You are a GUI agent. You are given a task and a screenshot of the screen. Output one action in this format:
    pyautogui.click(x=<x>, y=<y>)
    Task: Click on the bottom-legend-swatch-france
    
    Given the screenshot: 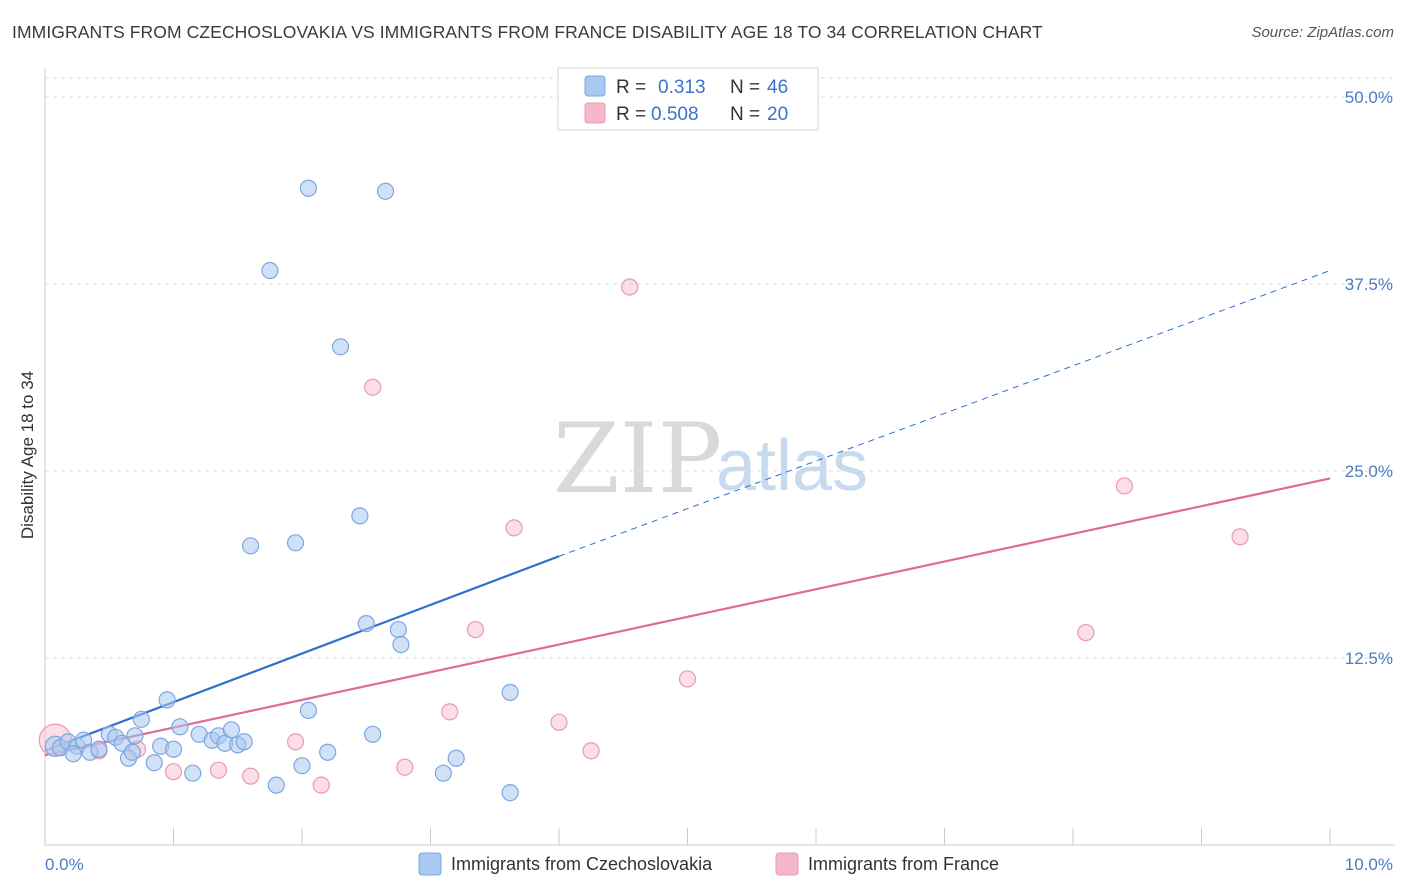 What is the action you would take?
    pyautogui.click(x=787, y=864)
    